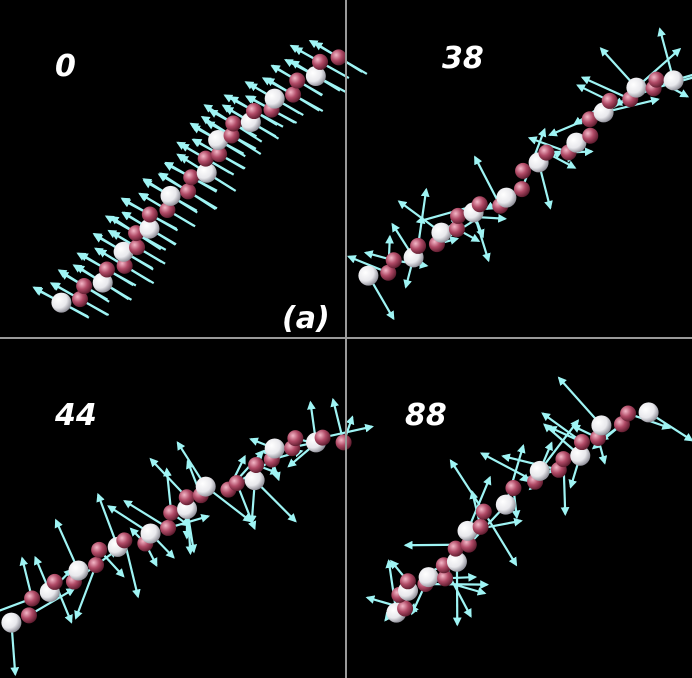  What do you see at coordinates (75, 415) in the screenshot?
I see `panel-label: 44` at bounding box center [75, 415].